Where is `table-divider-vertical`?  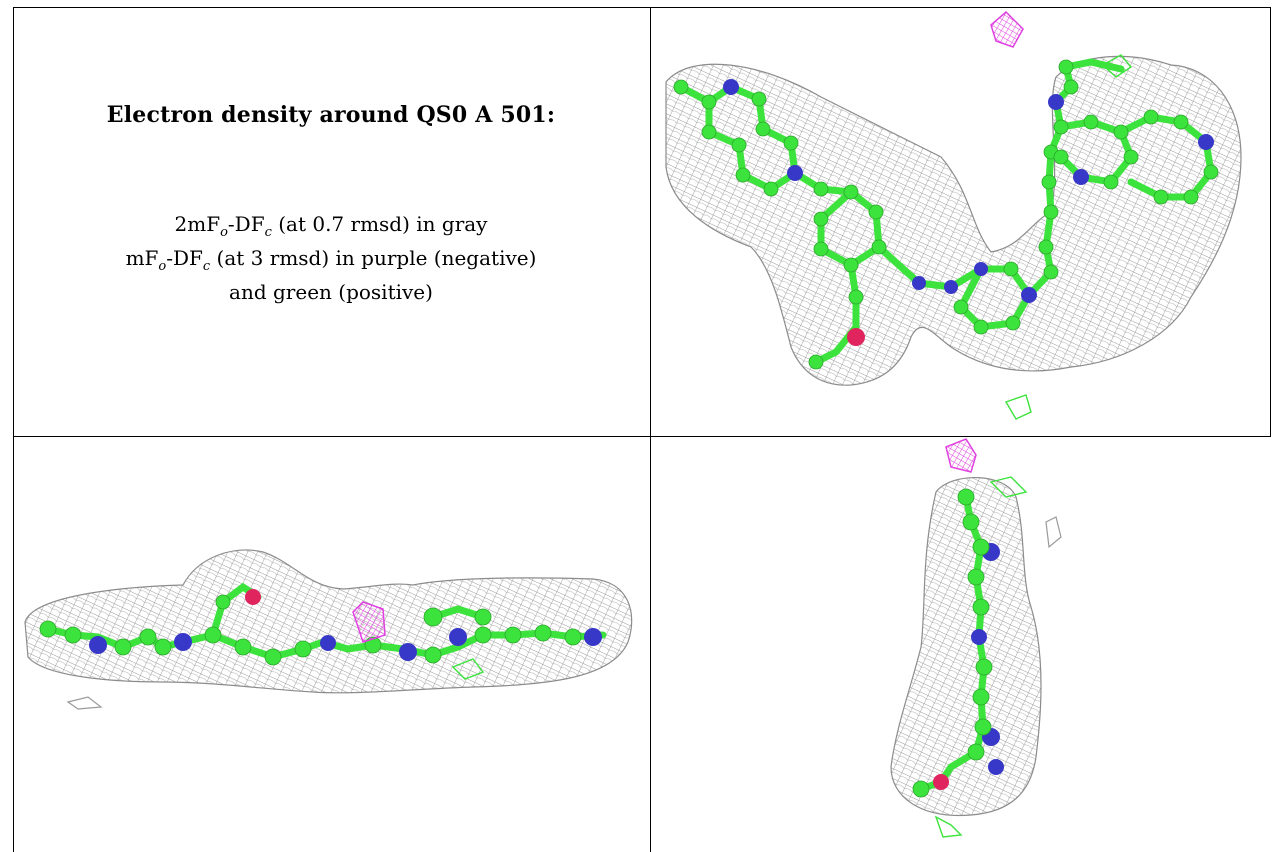
table-divider-vertical is located at coordinates (650, 429).